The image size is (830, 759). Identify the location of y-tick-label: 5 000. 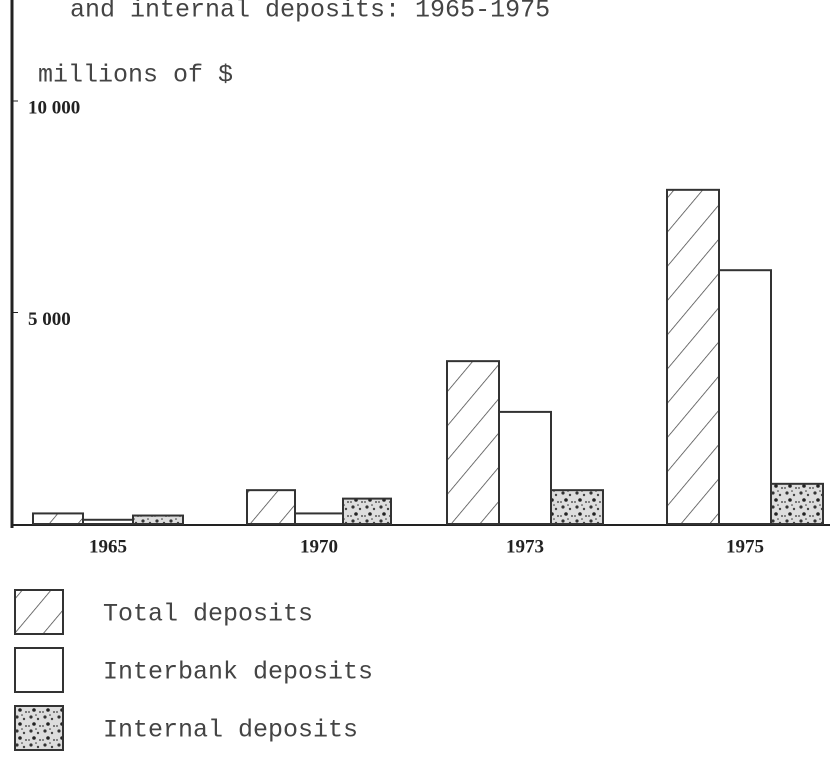
(49, 319).